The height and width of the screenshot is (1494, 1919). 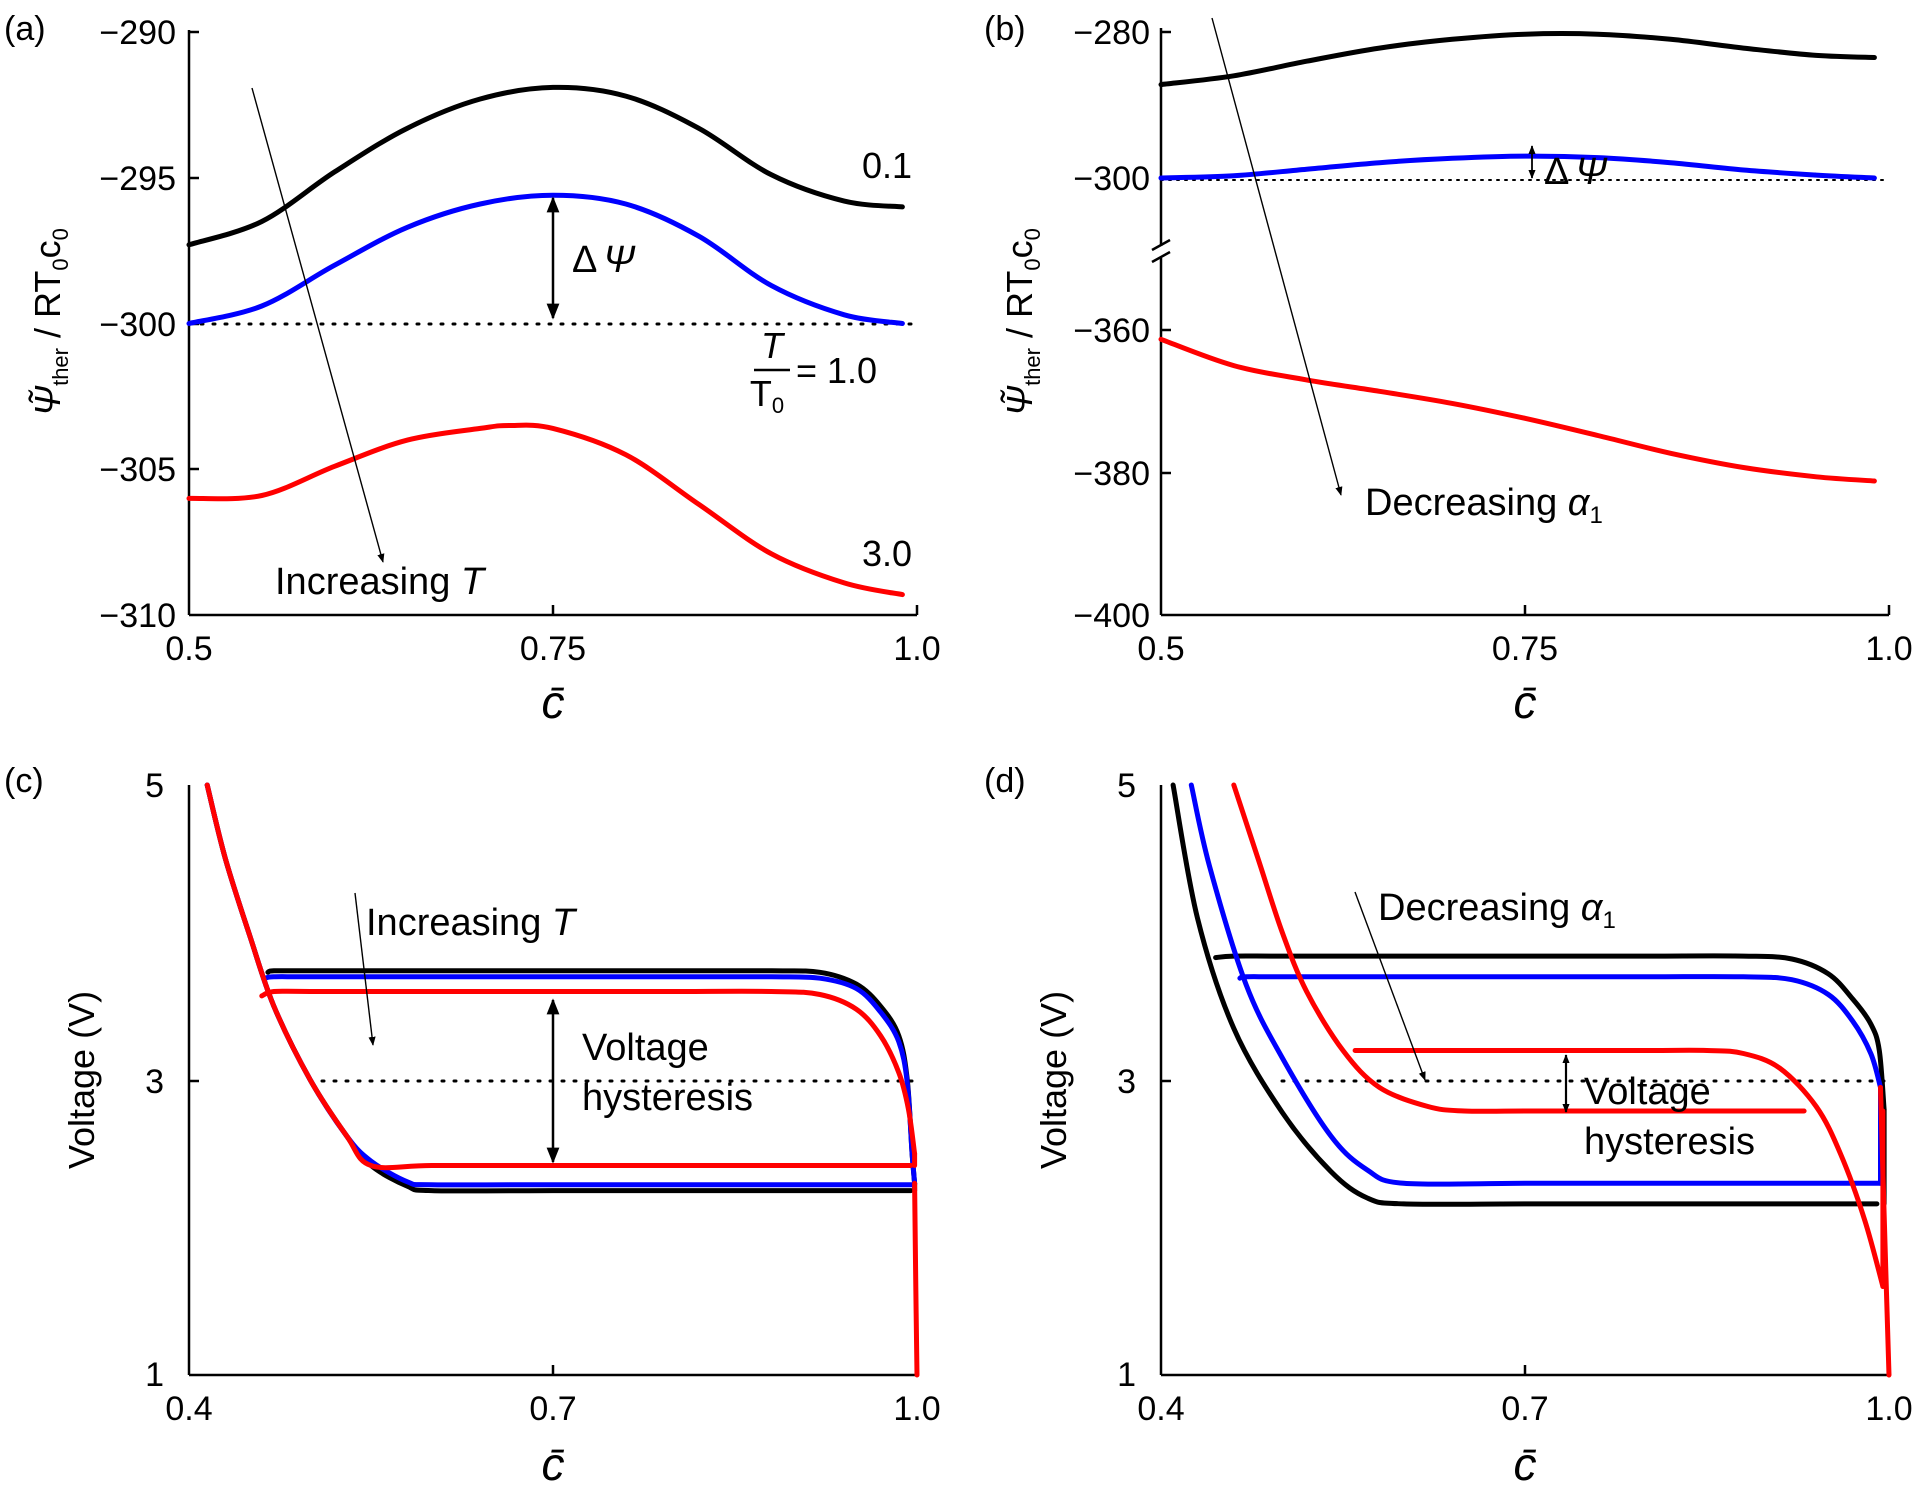 I want to click on panel-c-trend-label: Increasing T, so click(x=472, y=923).